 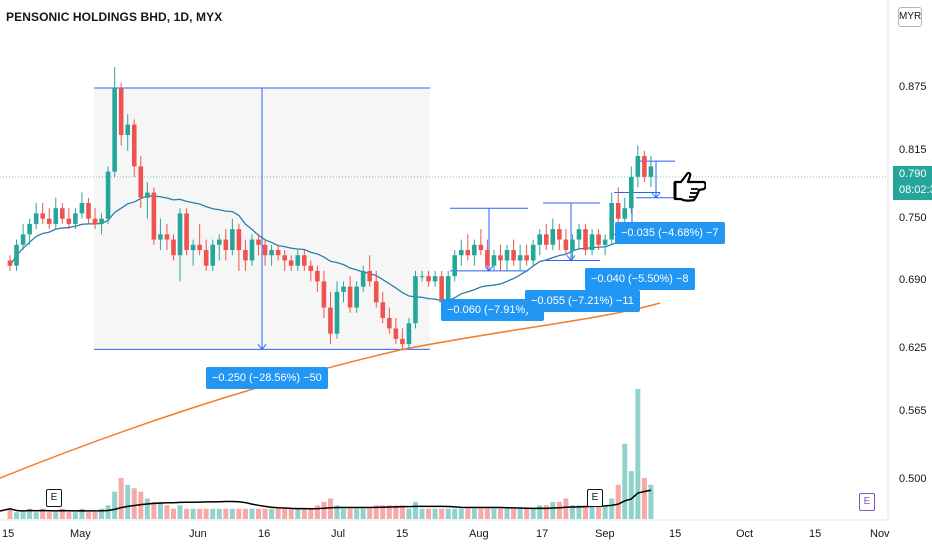 What do you see at coordinates (582, 301) in the screenshot?
I see `measure-label: −0.055 (−7.21%) −11` at bounding box center [582, 301].